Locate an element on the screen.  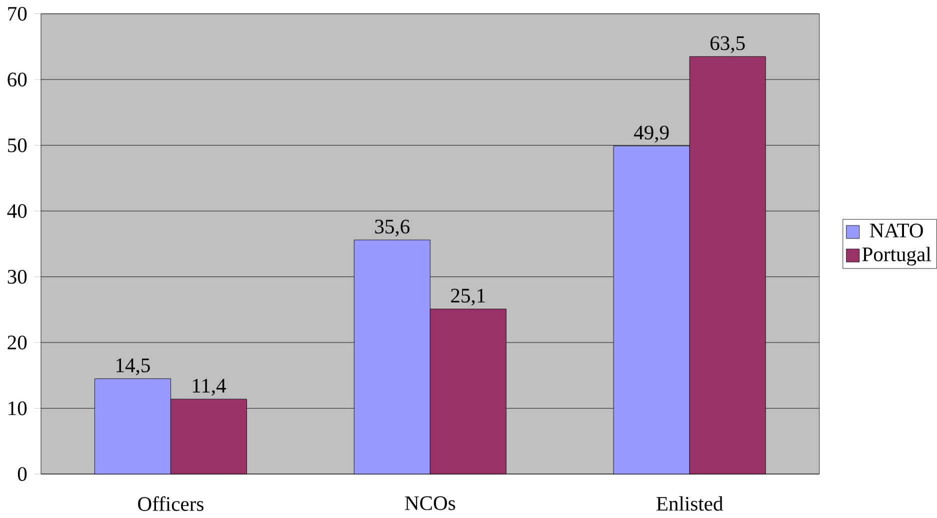
legend-label: Portugal is located at coordinates (896, 256).